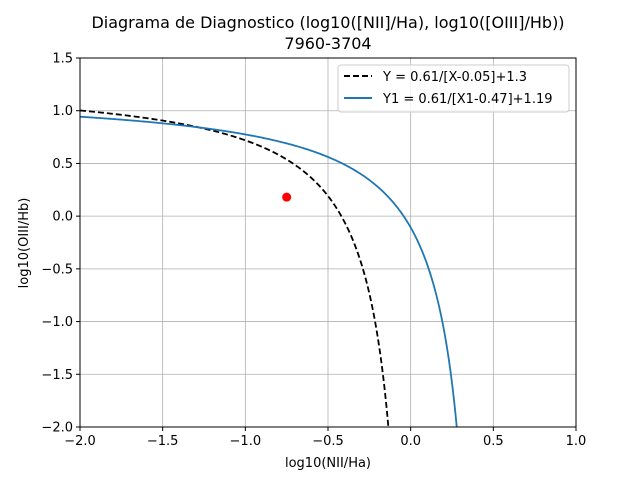  Describe the element at coordinates (57, 322) in the screenshot. I see `y-tick-label: −1.0` at that location.